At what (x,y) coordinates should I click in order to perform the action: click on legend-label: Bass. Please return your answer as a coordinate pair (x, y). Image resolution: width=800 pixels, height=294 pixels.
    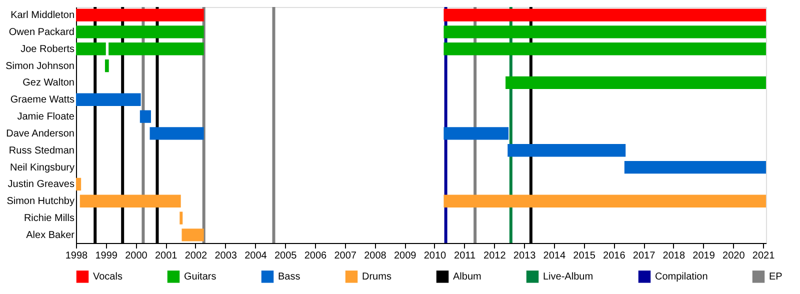
    Looking at the image, I should click on (289, 277).